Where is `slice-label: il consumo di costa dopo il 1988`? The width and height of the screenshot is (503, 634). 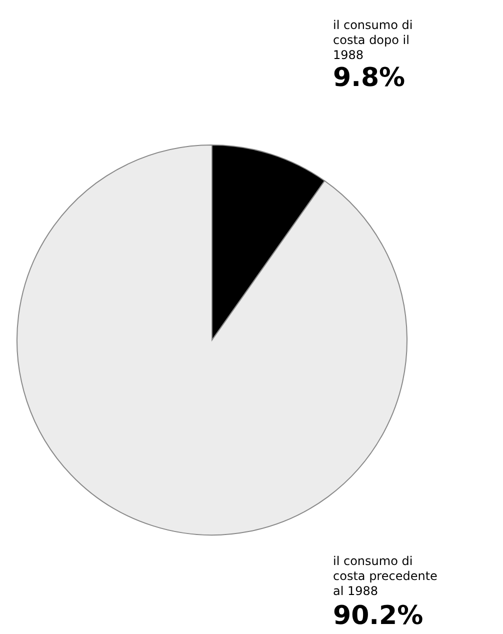
slice-label: il consumo di costa dopo il 1988 is located at coordinates (373, 40).